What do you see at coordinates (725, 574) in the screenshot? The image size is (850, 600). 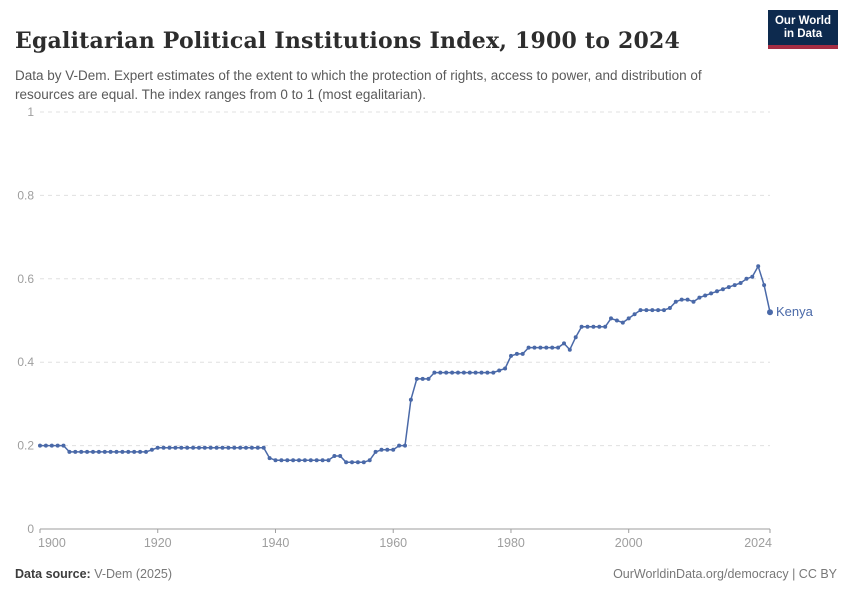 I see `credit-link: OurWorldinData.org/democracy | CC BY` at bounding box center [725, 574].